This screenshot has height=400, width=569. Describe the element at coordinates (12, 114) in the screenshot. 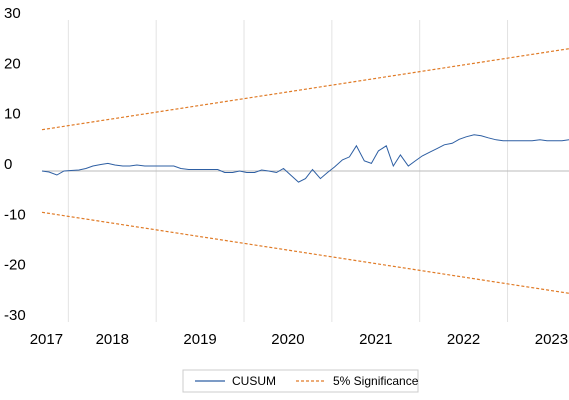

I see `y-tick-label: 10` at that location.